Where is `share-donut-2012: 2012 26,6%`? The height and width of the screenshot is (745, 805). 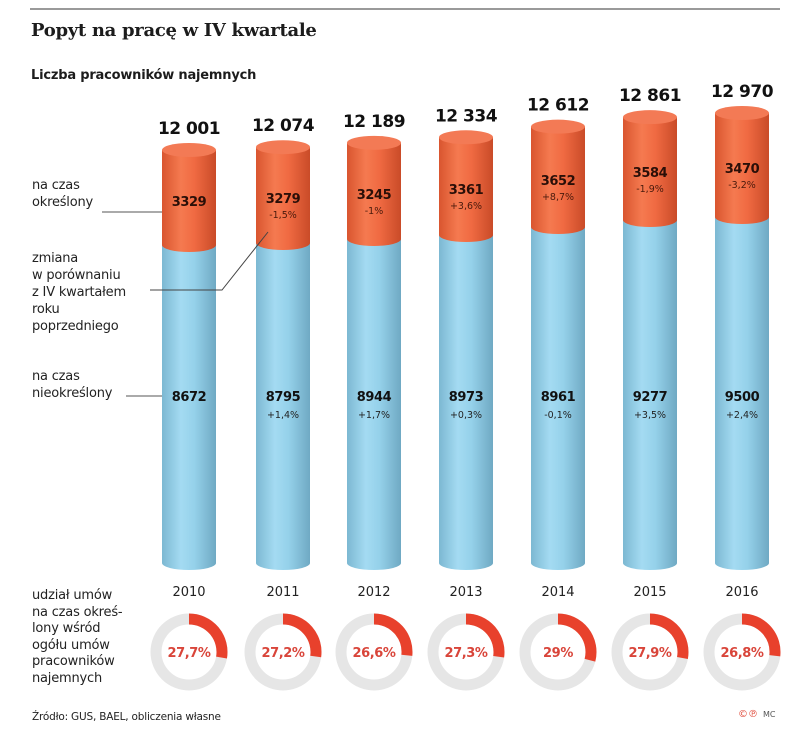 share-donut-2012: 2012 26,6% is located at coordinates (374, 638).